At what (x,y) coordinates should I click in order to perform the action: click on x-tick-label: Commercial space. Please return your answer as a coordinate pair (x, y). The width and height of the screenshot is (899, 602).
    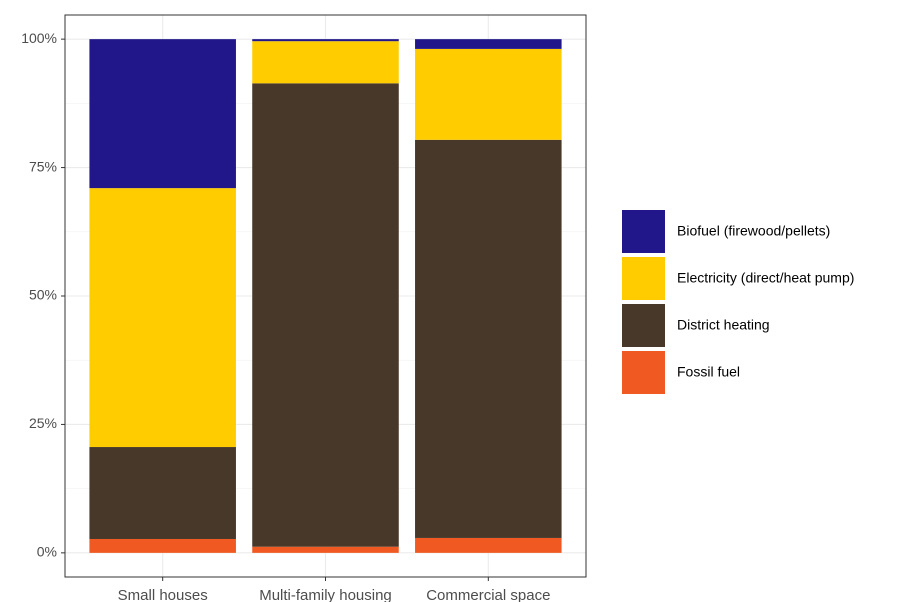
    Looking at the image, I should click on (488, 594).